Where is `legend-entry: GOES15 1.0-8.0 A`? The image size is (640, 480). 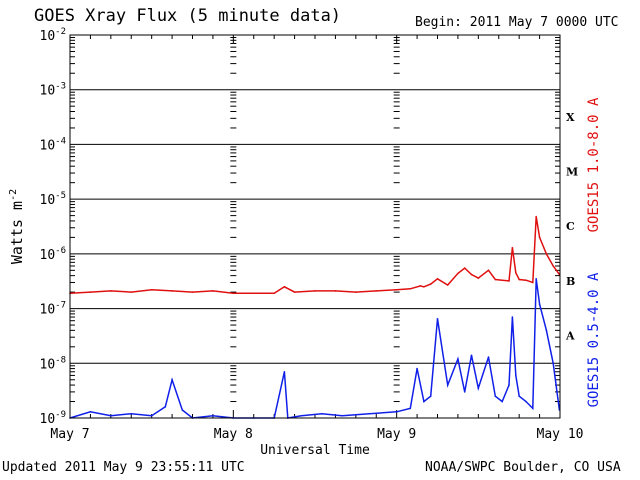 legend-entry: GOES15 1.0-8.0 A is located at coordinates (594, 164).